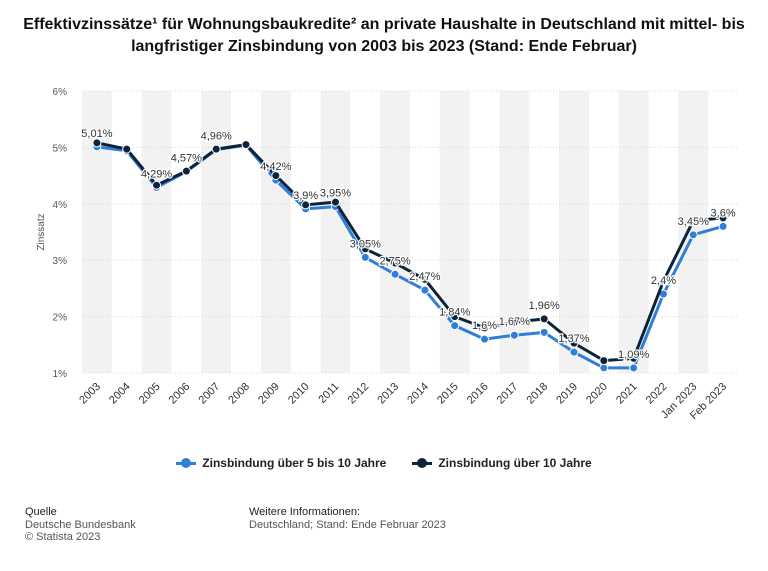 The height and width of the screenshot is (571, 768). What do you see at coordinates (515, 463) in the screenshot?
I see `legend-label-series-2: Zinsbindung über 10 Jahre` at bounding box center [515, 463].